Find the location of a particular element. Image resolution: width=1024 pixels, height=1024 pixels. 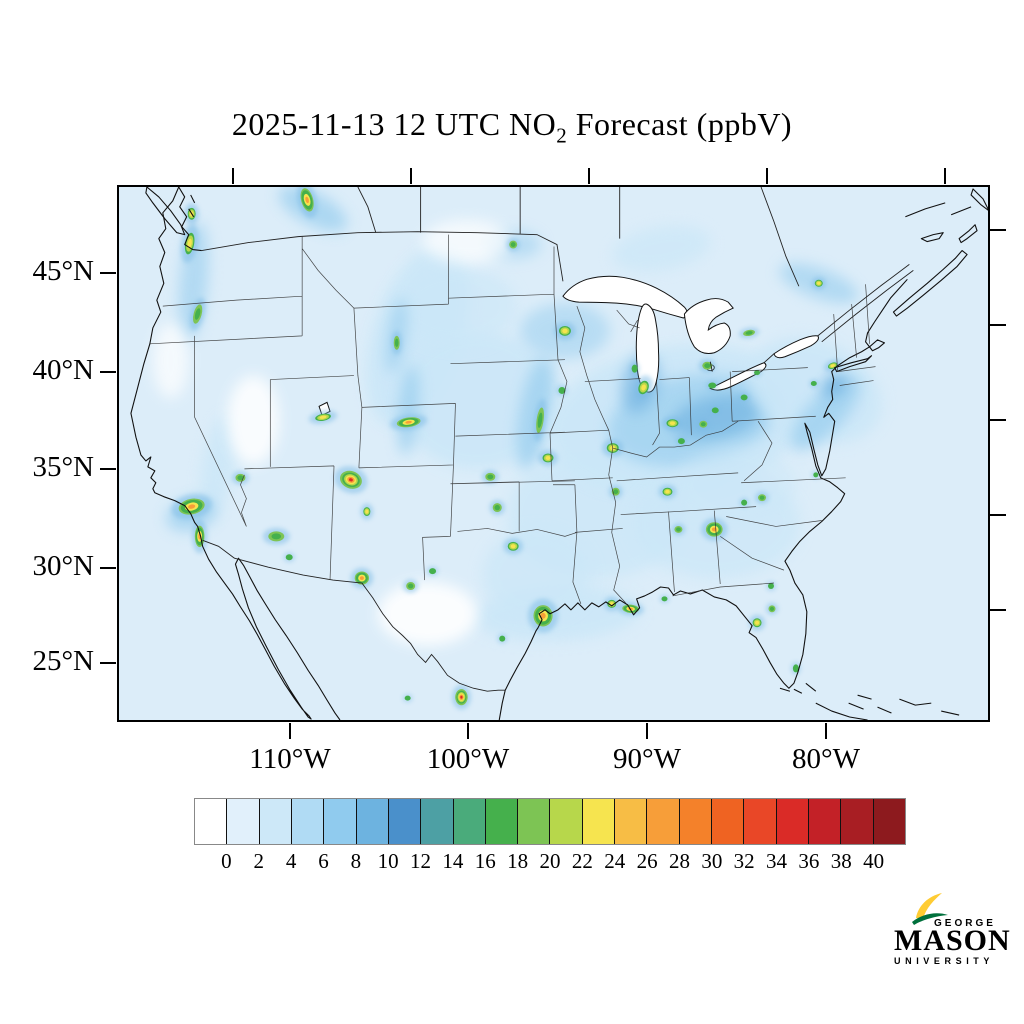

hotspot-columbus is located at coordinates (715, 410).